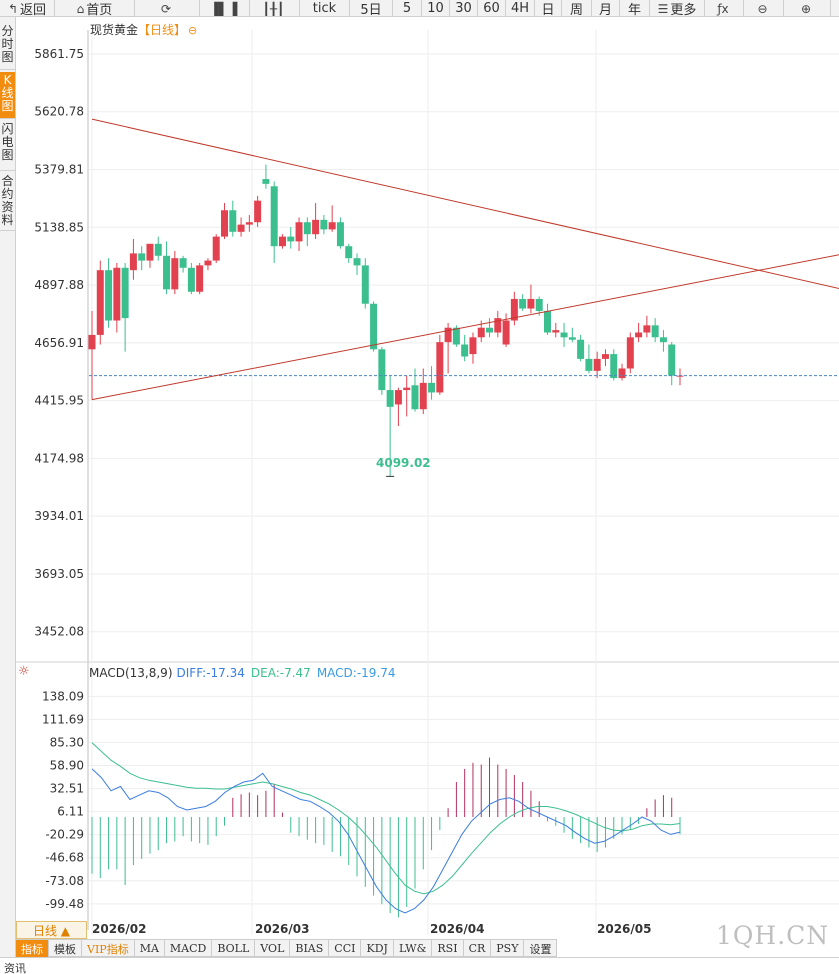  What do you see at coordinates (413, 948) in the screenshot?
I see `indicator-tab: LW&` at bounding box center [413, 948].